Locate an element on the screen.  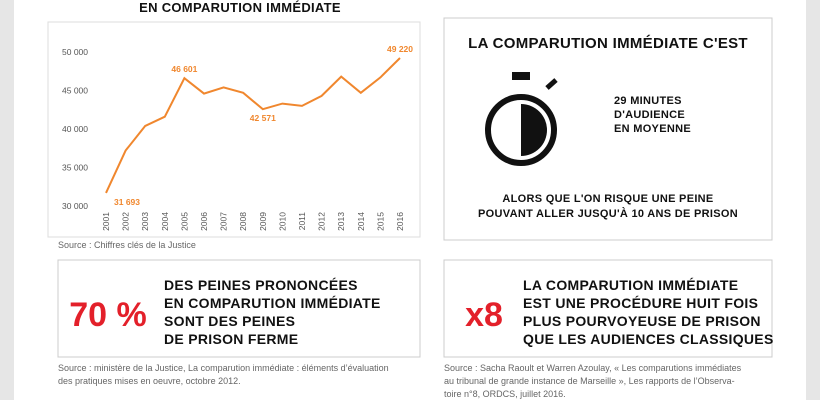
x-tick-label: 2008 is located at coordinates (243, 221).